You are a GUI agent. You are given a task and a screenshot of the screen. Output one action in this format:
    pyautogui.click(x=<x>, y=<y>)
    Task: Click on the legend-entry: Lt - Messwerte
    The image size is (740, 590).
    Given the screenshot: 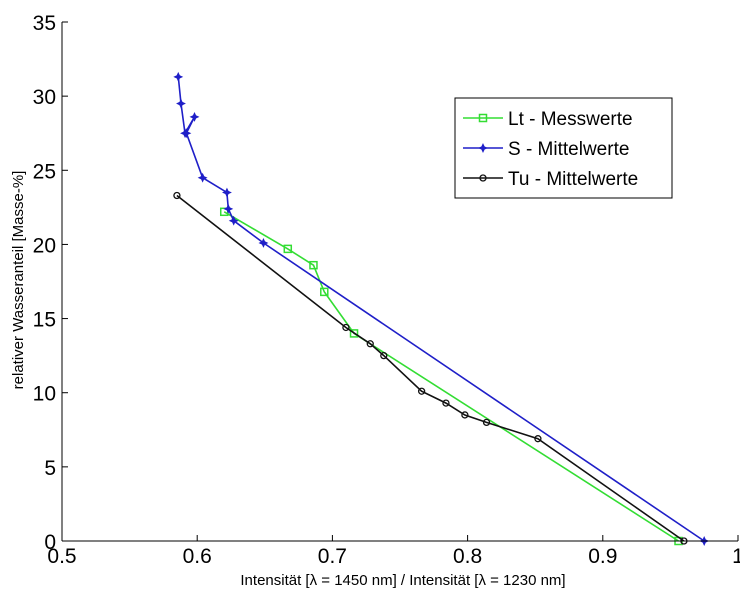 What is the action you would take?
    pyautogui.click(x=548, y=119)
    